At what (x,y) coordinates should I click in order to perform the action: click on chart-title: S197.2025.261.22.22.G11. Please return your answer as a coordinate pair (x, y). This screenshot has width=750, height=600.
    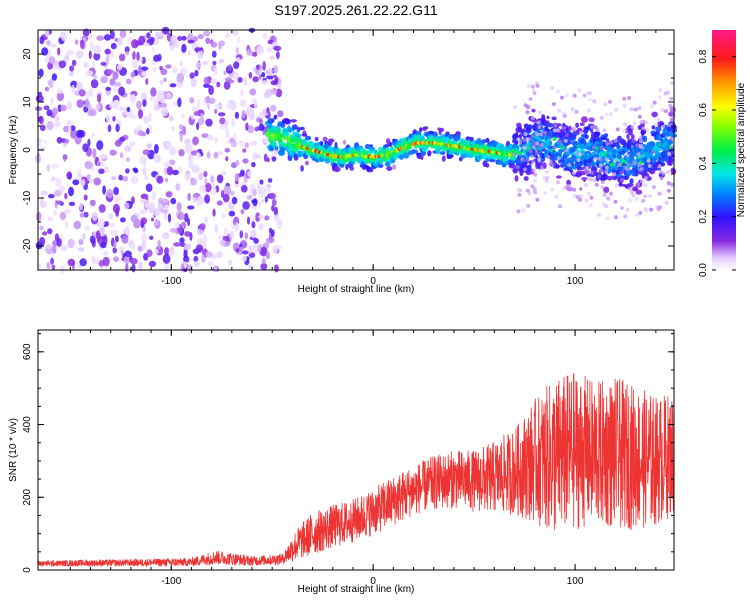
    Looking at the image, I should click on (355, 10).